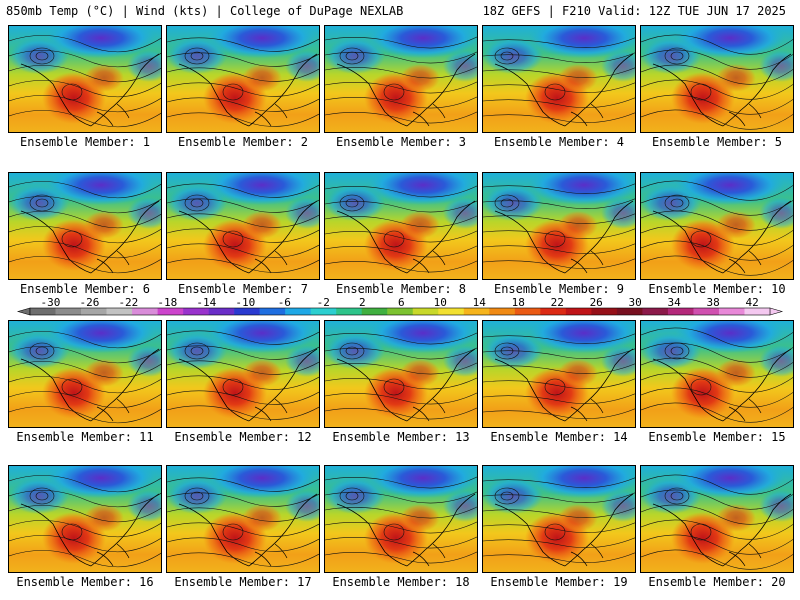 This screenshot has width=800, height=600. I want to click on ensemble-member-label: Ensemble Member: 17, so click(243, 582).